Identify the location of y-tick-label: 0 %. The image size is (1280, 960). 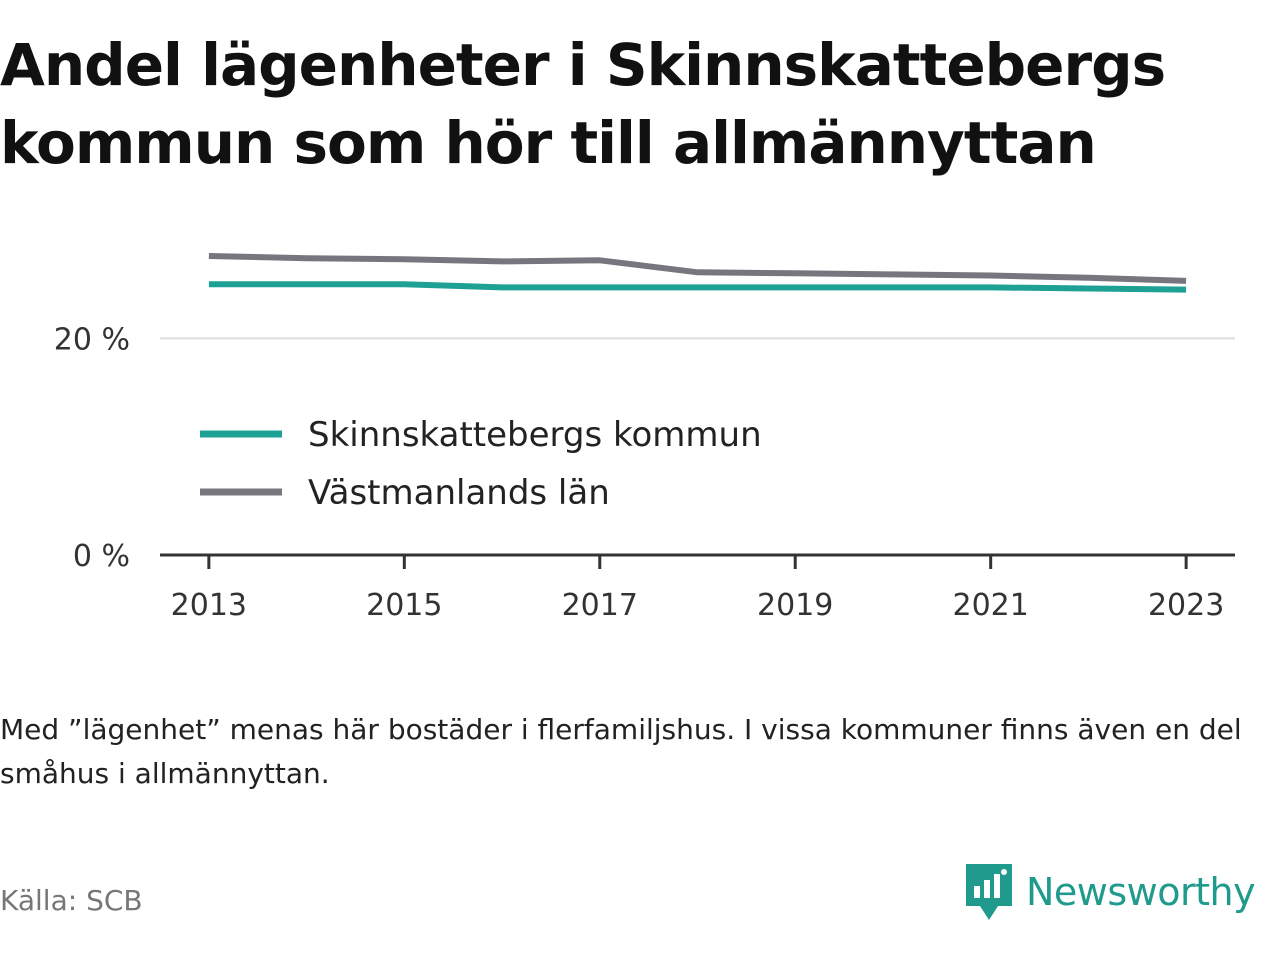
(101, 556).